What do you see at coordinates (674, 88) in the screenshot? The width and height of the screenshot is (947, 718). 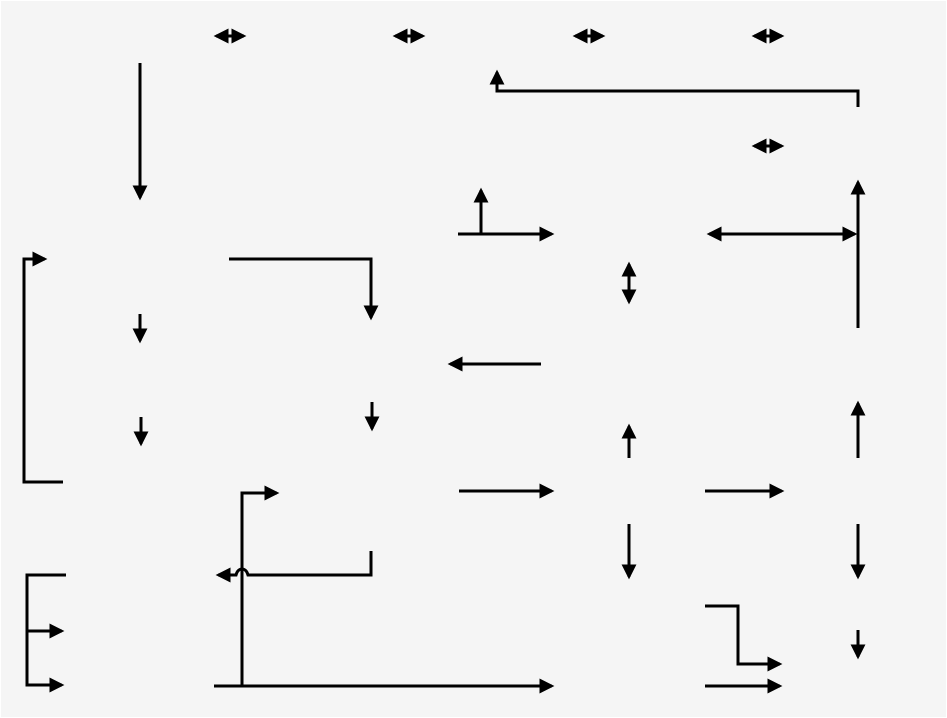 I see `elbow-up-arrow` at bounding box center [674, 88].